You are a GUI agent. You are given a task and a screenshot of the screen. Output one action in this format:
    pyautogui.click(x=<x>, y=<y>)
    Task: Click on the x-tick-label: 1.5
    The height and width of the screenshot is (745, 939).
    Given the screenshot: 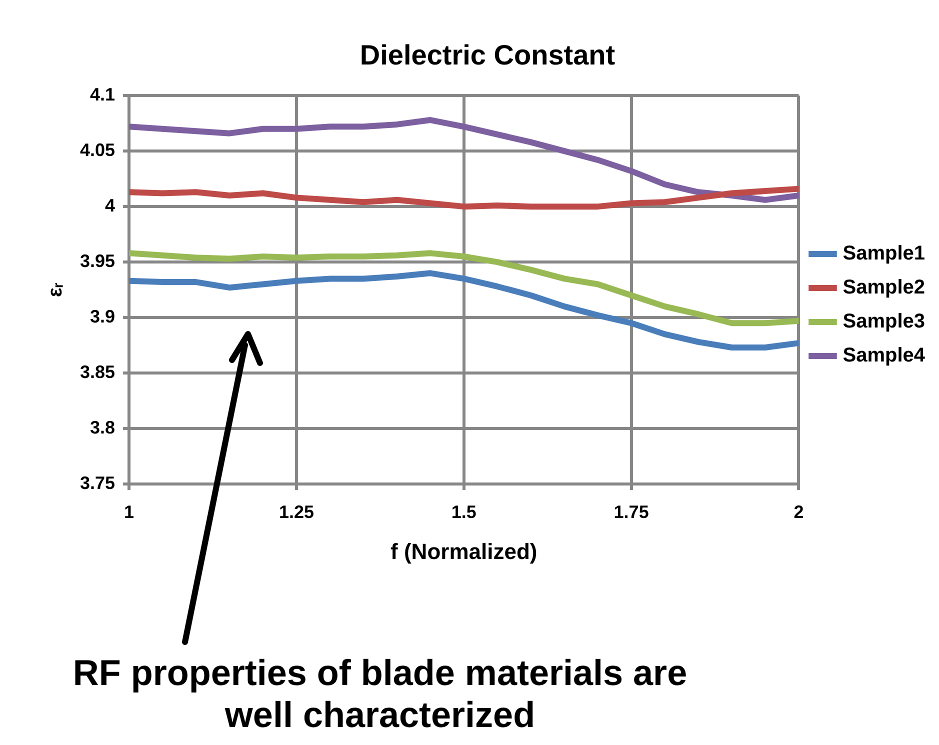 What is the action you would take?
    pyautogui.click(x=463, y=512)
    